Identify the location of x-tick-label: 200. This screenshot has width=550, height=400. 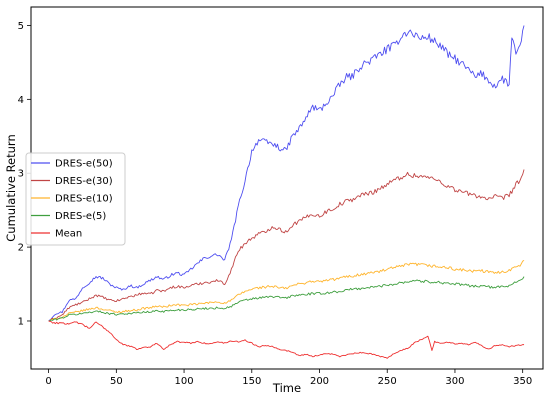
(319, 381).